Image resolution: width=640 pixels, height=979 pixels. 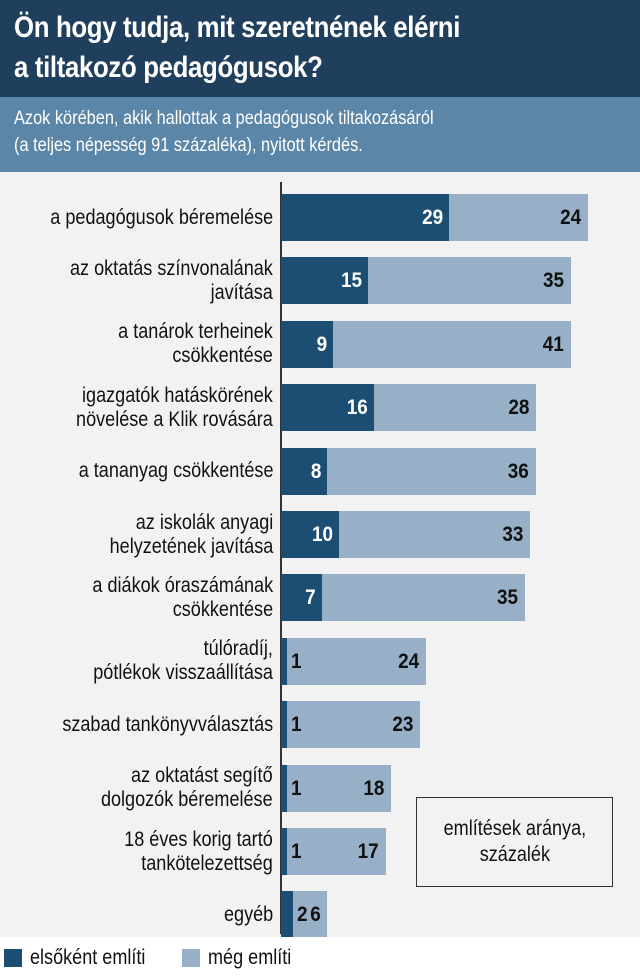 I want to click on legend-label-first: elsőként említi, so click(x=88, y=957).